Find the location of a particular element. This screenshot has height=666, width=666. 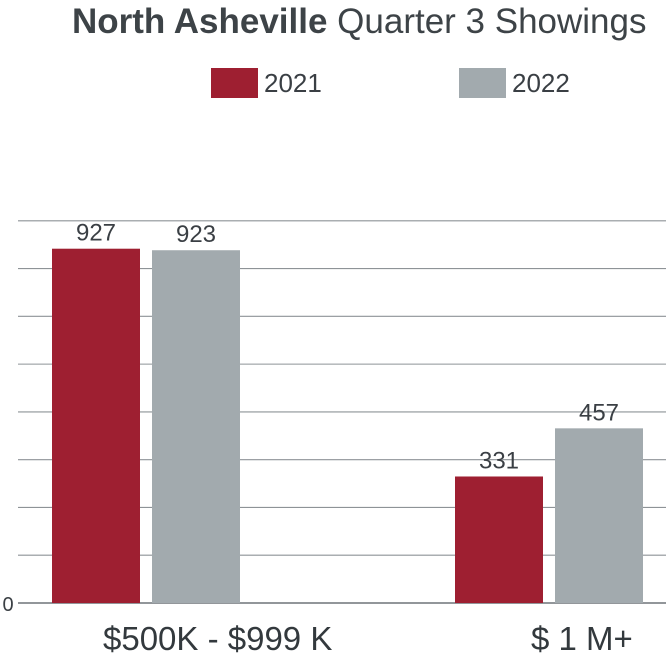

legend-label-2021: 2021 is located at coordinates (293, 82).